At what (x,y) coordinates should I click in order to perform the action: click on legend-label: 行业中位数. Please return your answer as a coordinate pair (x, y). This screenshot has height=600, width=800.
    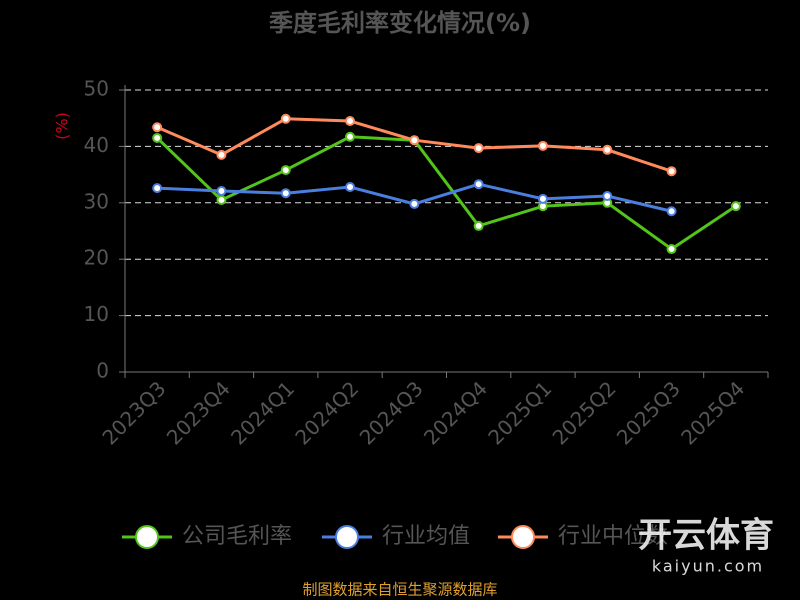
    Looking at the image, I should click on (613, 536).